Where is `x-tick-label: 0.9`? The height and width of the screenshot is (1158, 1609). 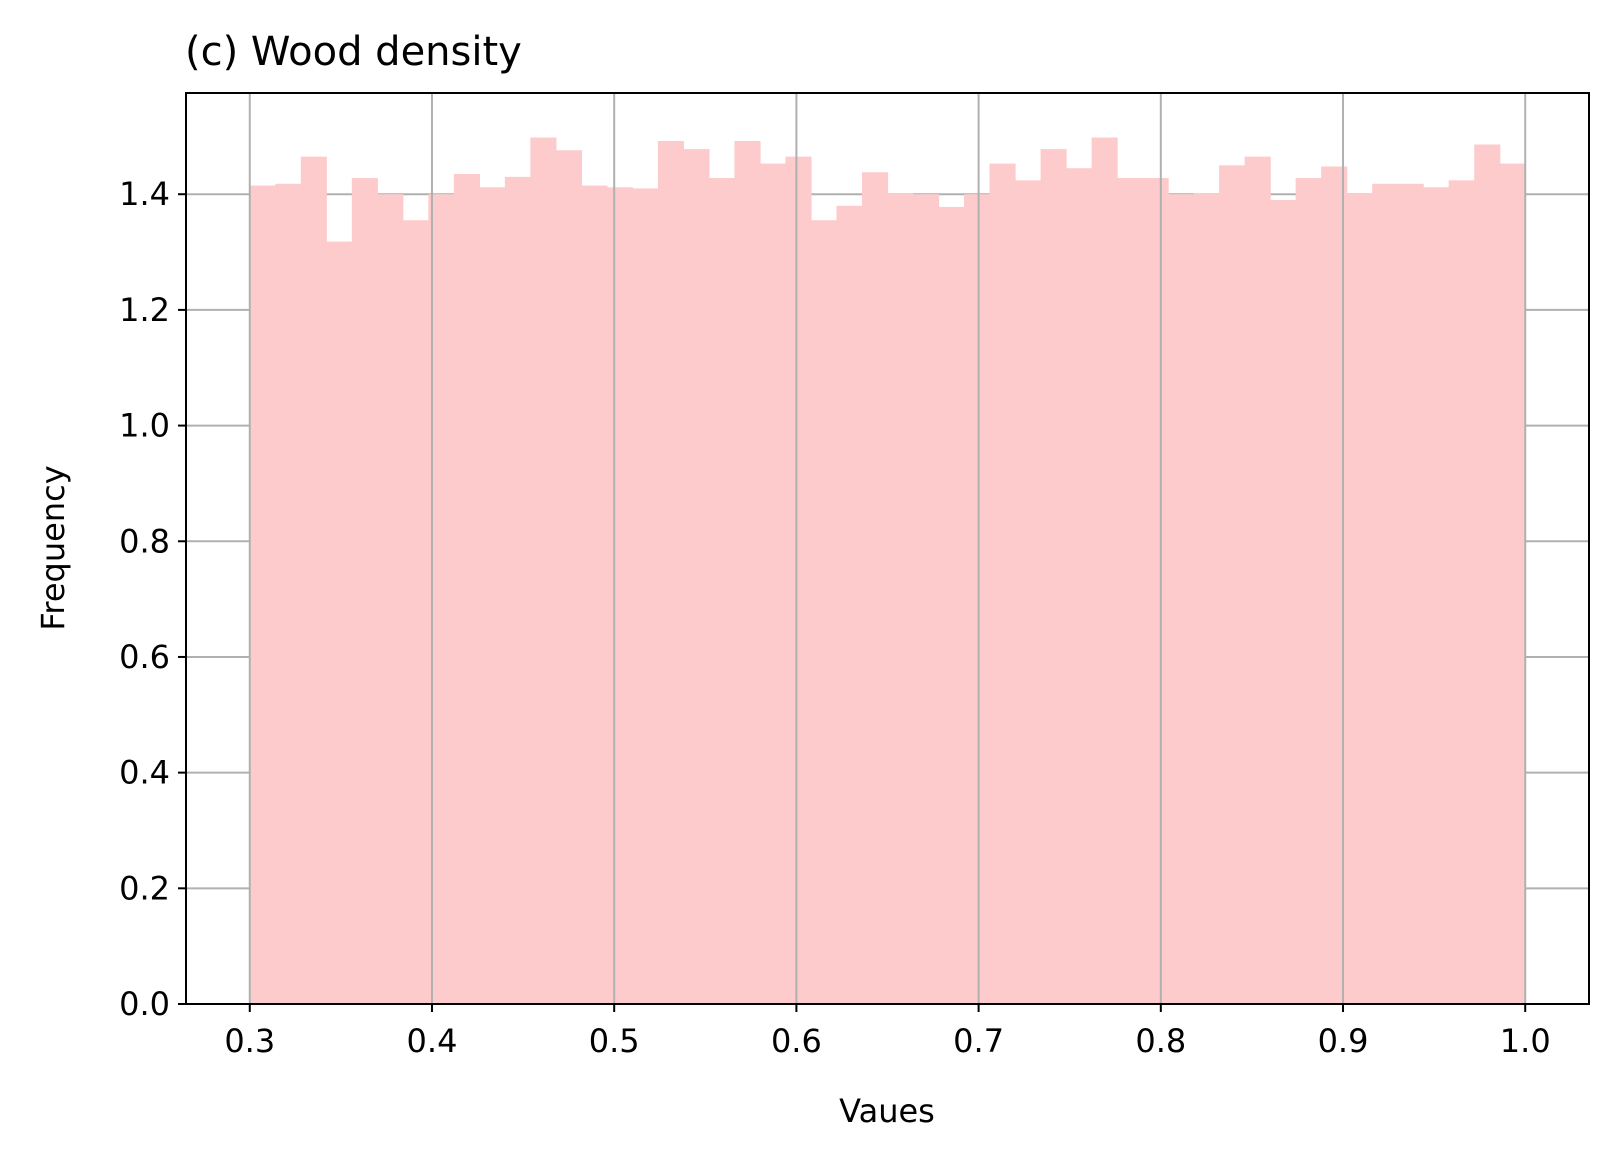
x-tick-label: 0.9 is located at coordinates (1343, 1041).